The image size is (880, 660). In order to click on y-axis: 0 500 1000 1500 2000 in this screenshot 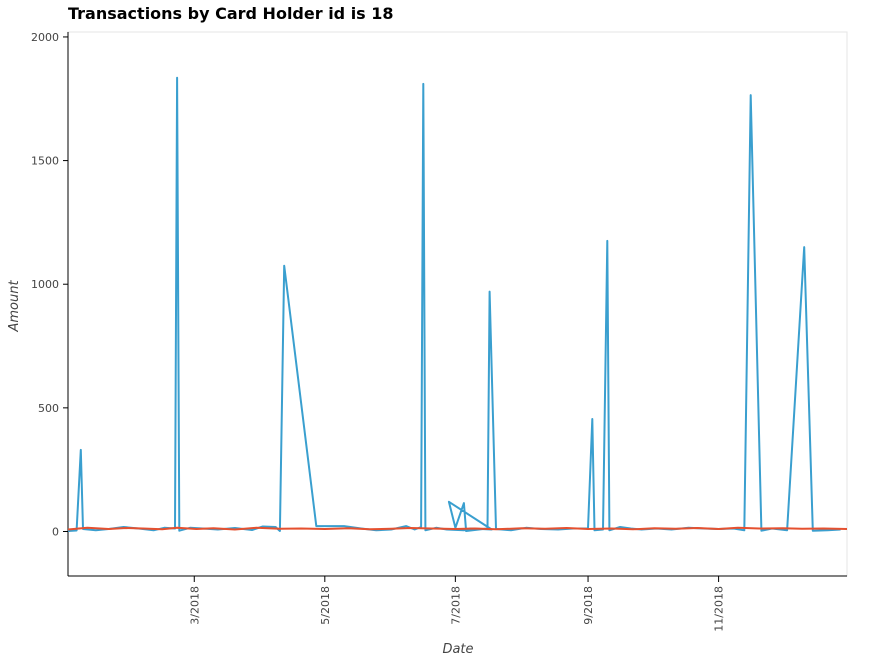, I will do `click(50, 303)`.